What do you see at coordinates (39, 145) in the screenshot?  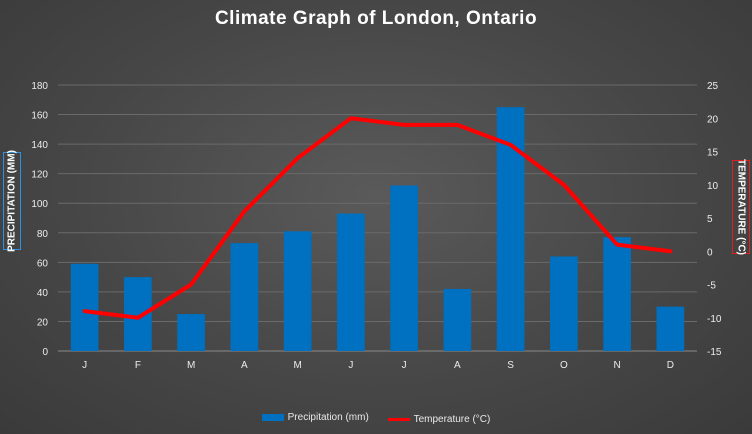 I see `left-tick-label: 140` at bounding box center [39, 145].